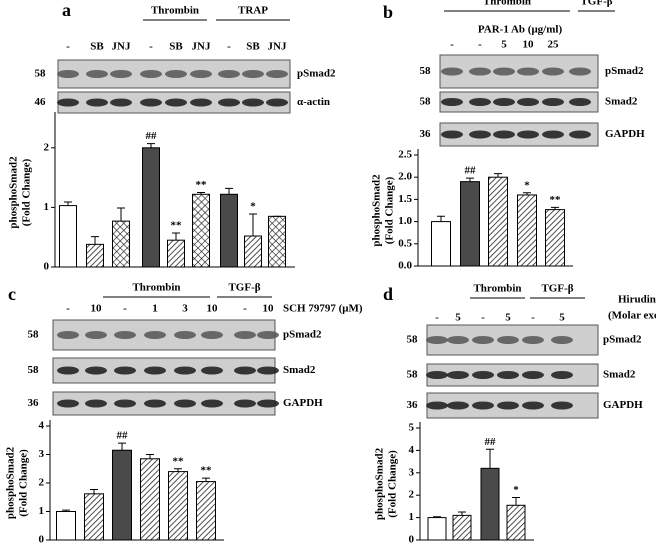  I want to click on lane-label: 25, so click(554, 45).